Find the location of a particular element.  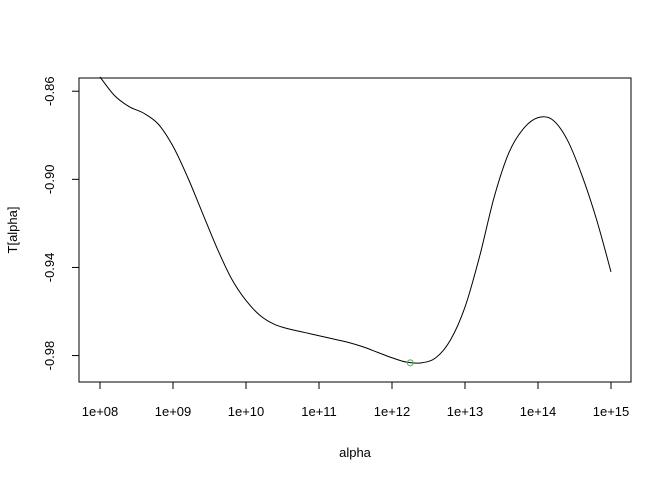

y-axis: -0.86 -0.90 -0.94 -0.98 is located at coordinates (60, 223).